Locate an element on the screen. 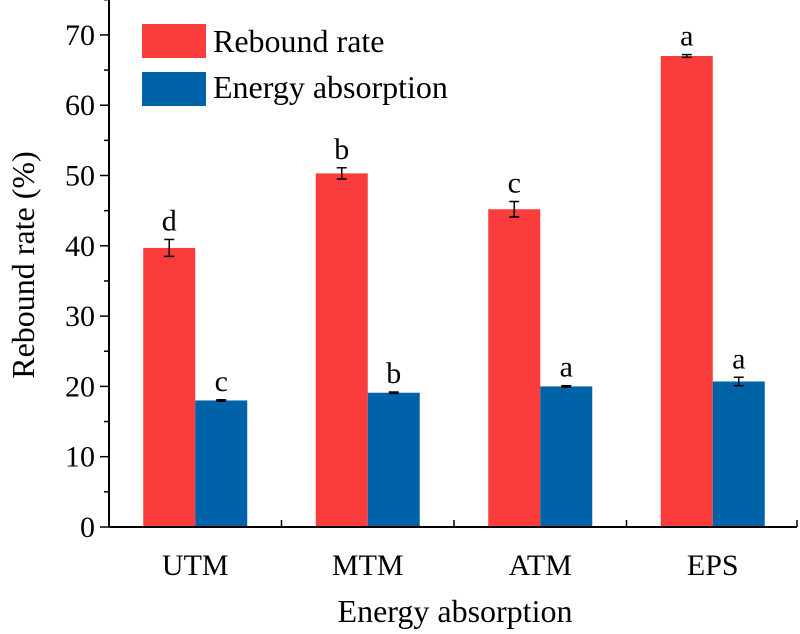 The height and width of the screenshot is (634, 800). significance-letter: d is located at coordinates (169, 220).